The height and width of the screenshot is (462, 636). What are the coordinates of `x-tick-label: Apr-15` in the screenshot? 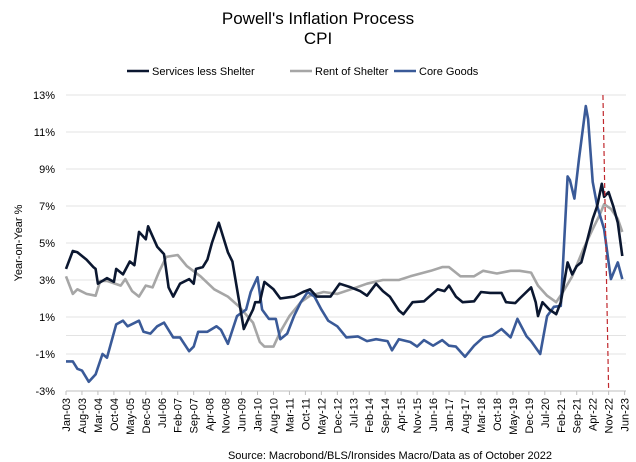 It's located at (402, 414).